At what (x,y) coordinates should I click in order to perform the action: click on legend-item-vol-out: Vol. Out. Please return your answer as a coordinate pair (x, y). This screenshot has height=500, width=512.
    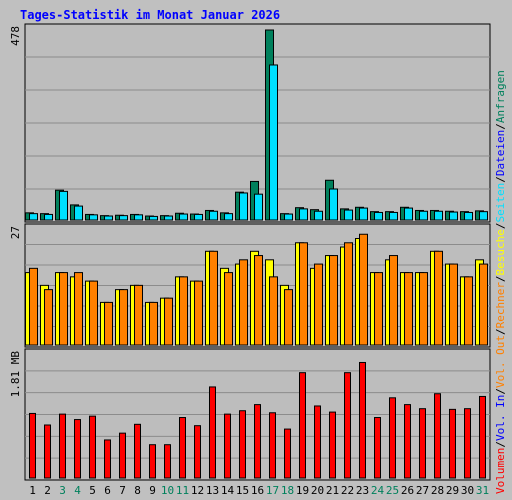
    Looking at the image, I should click on (500, 361).